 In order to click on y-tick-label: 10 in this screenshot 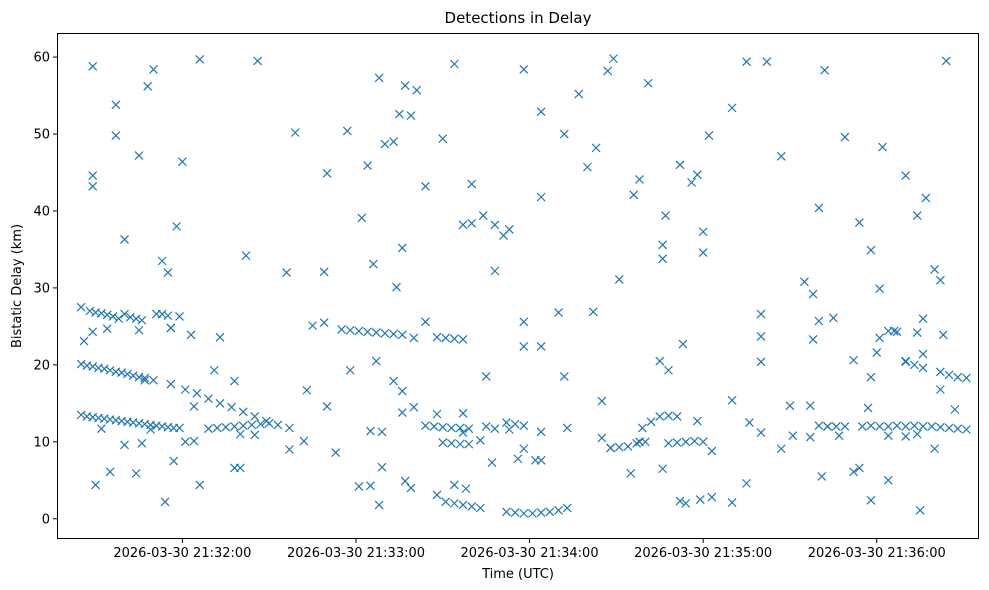, I will do `click(41, 442)`.